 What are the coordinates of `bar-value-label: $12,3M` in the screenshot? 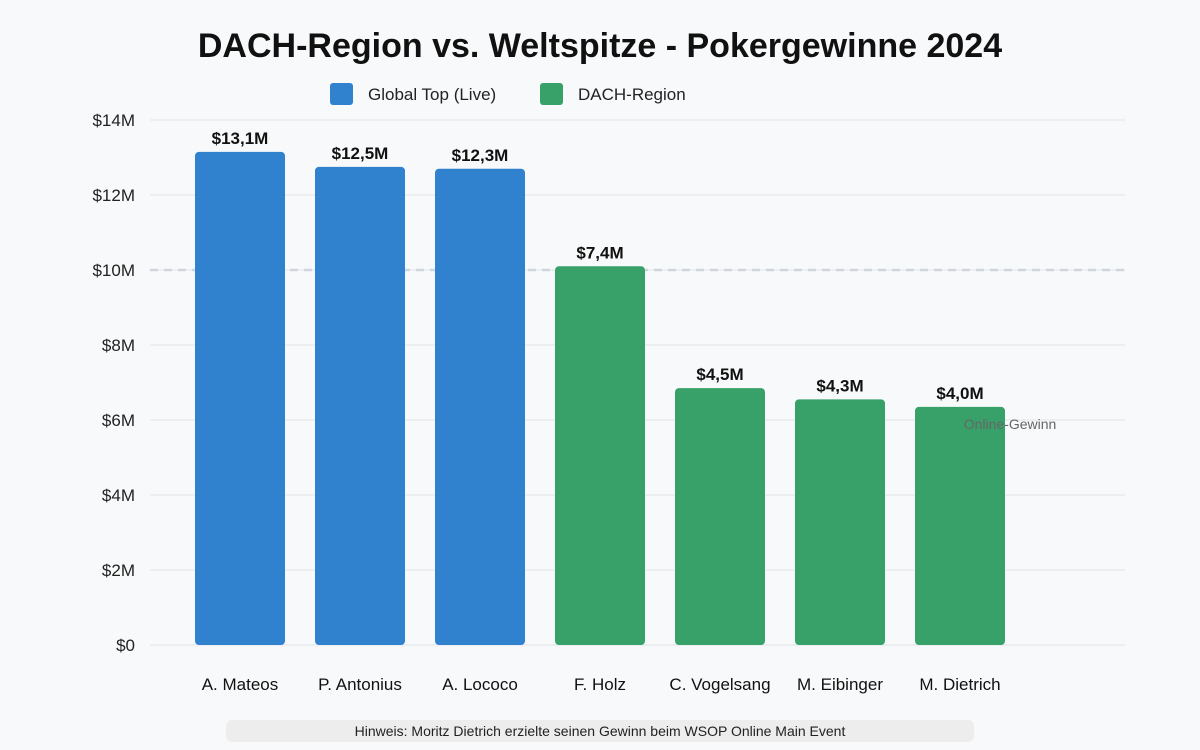 It's located at (480, 155).